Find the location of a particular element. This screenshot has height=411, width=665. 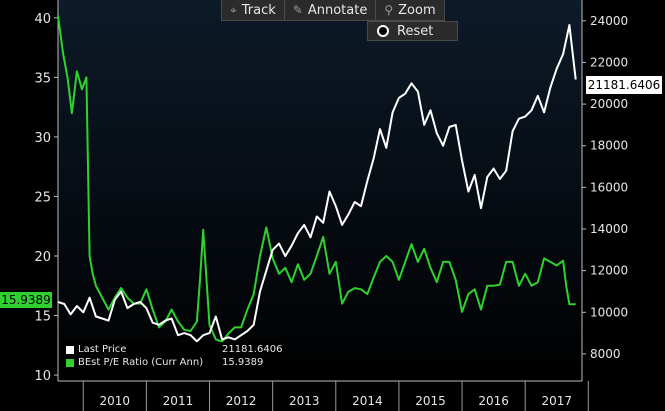

x-tick-label: 2010 is located at coordinates (115, 401).